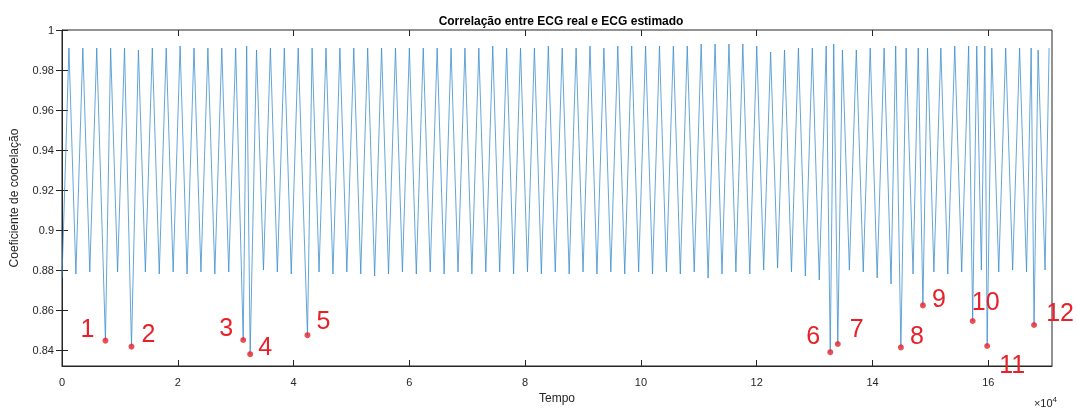 This screenshot has height=410, width=1077. I want to click on x-axis-title: Tempo, so click(557, 397).